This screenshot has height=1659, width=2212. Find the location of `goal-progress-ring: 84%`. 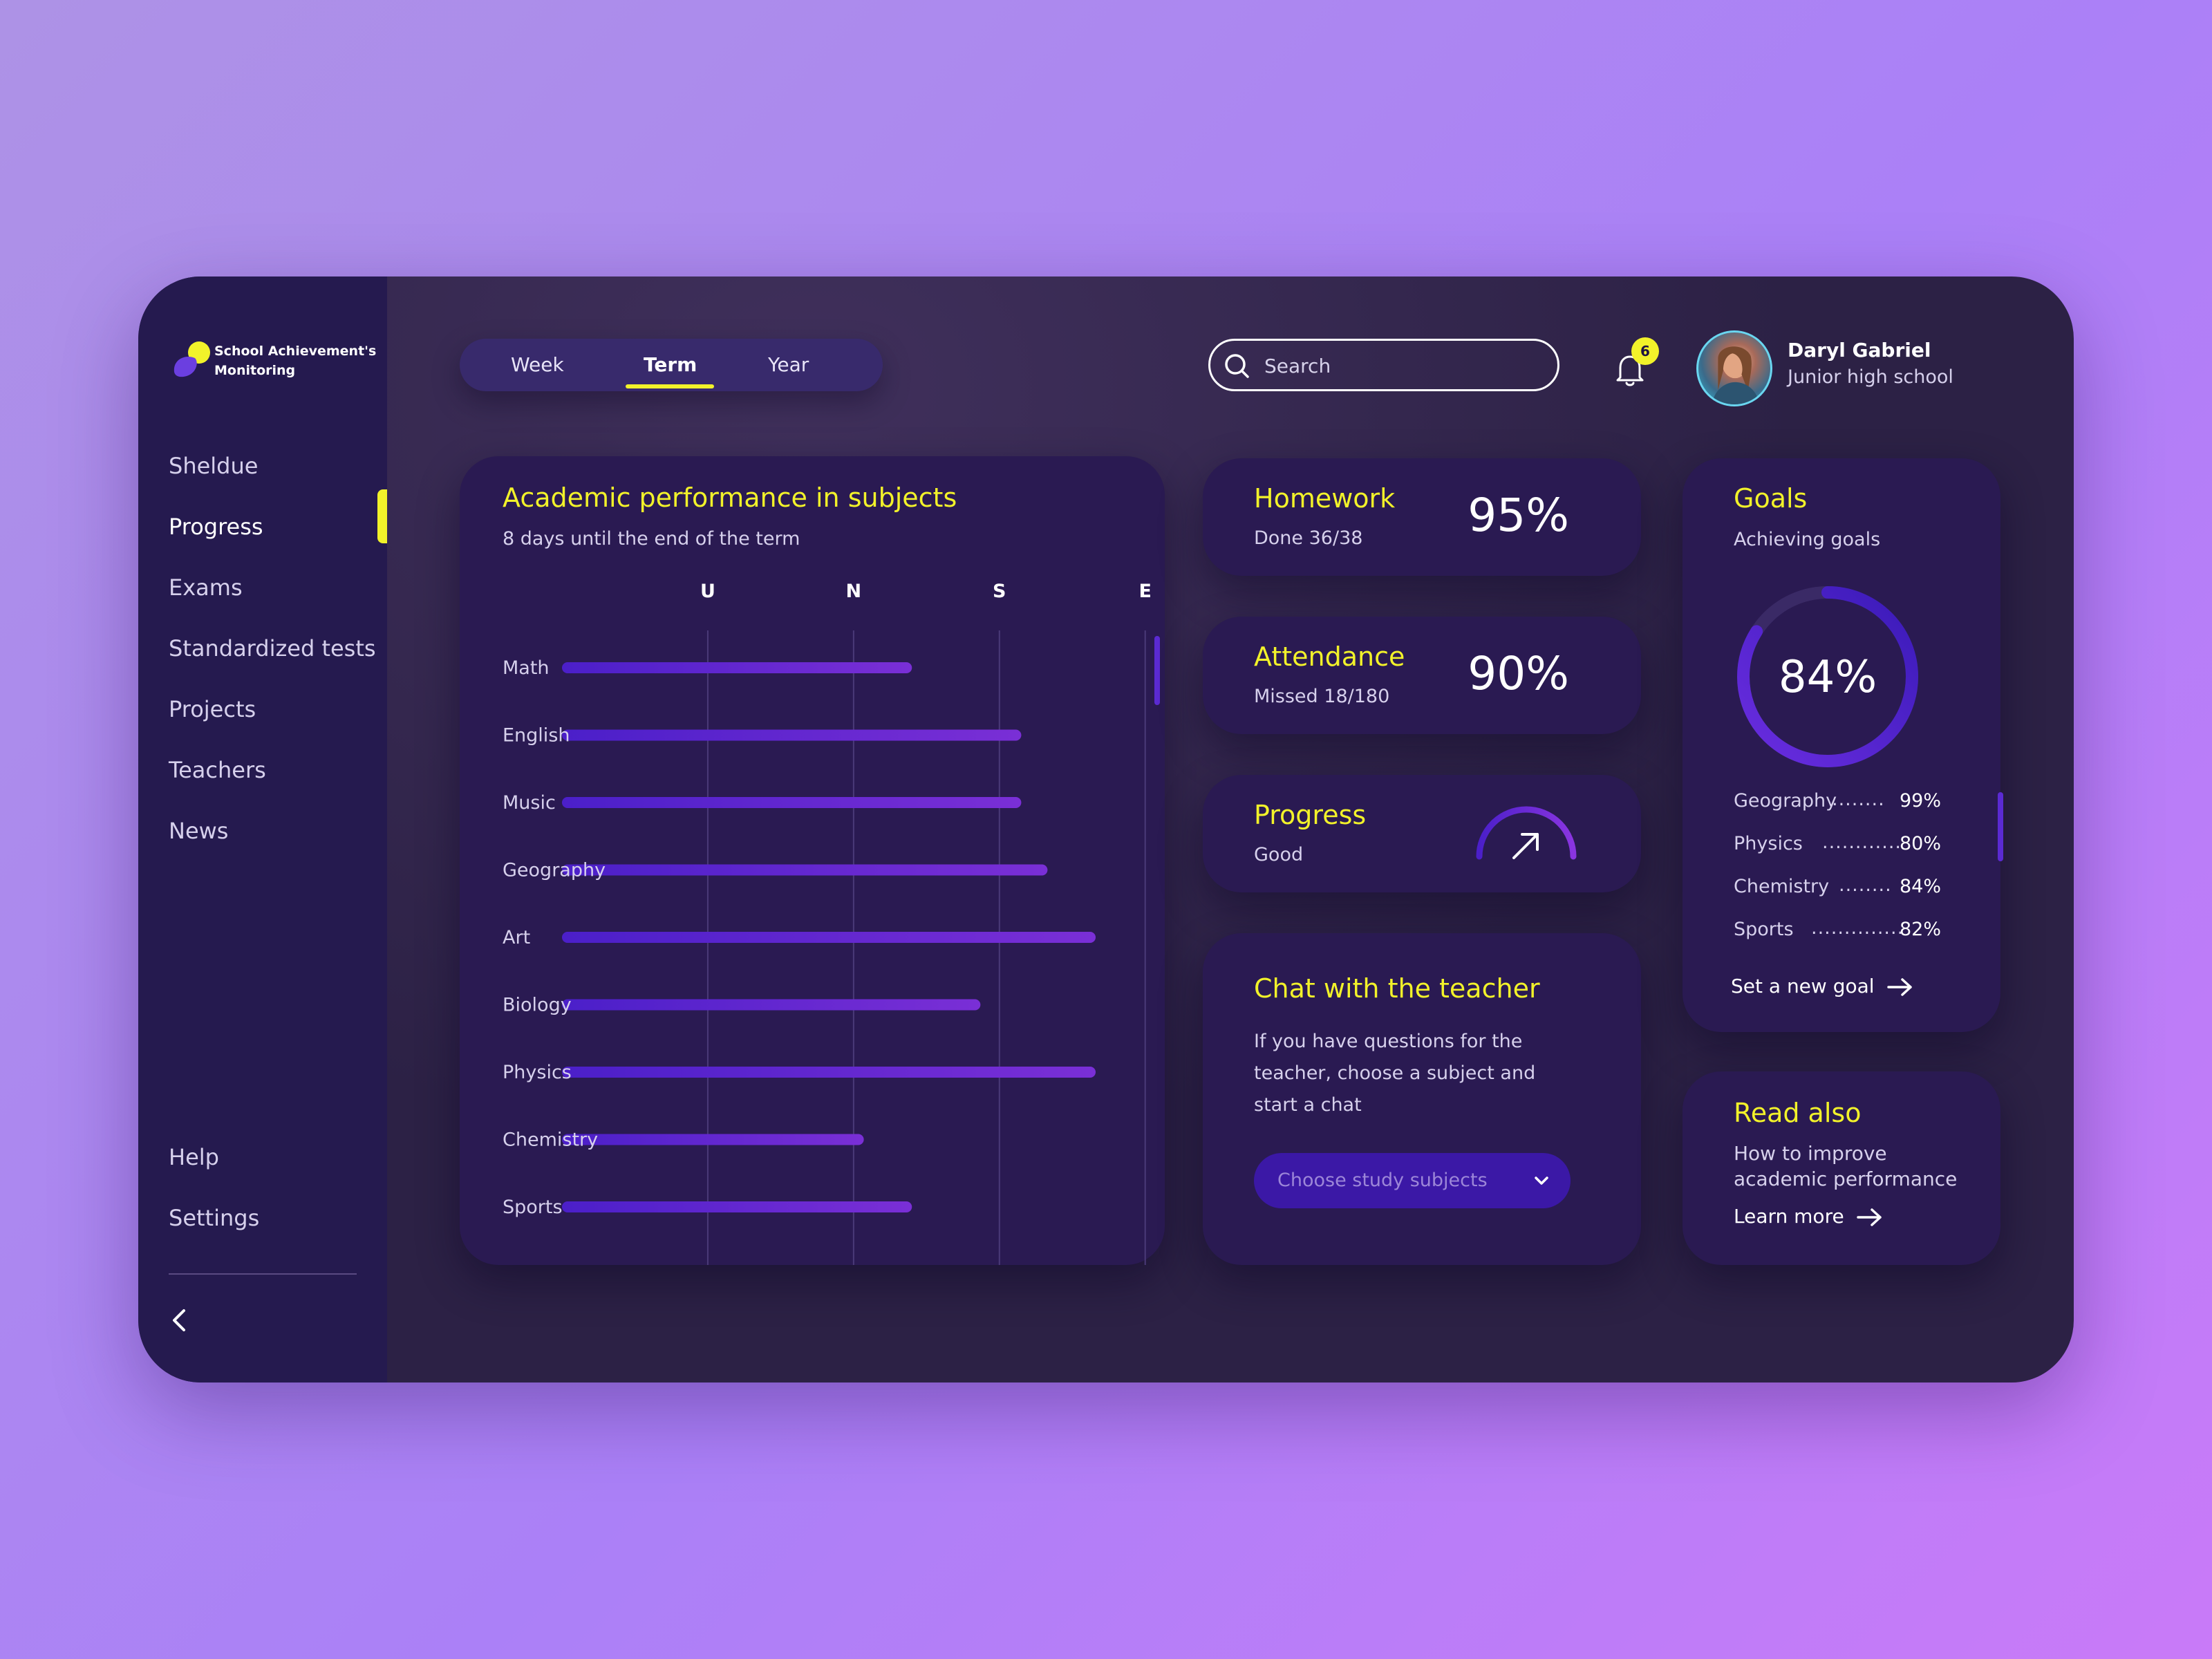

goal-progress-ring: 84% is located at coordinates (1827, 677).